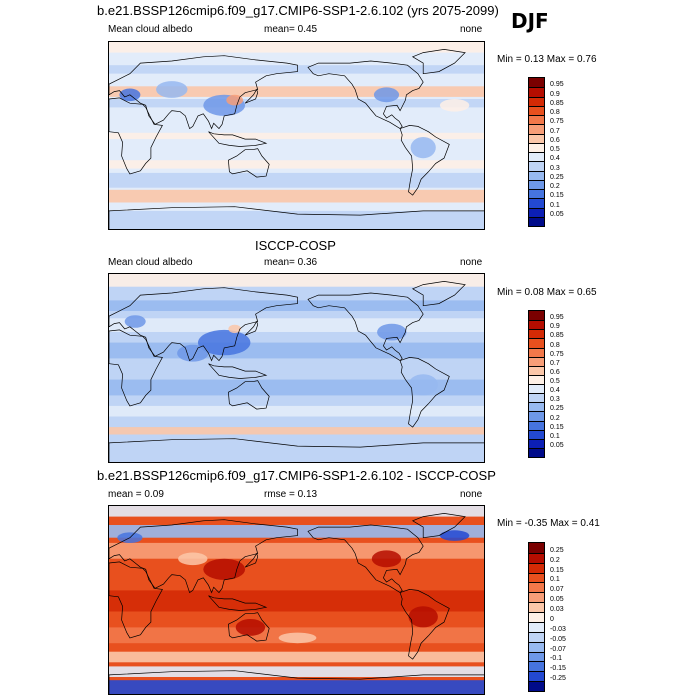  What do you see at coordinates (555, 418) in the screenshot?
I see `colorbar-tick-label: 0.2` at bounding box center [555, 418].